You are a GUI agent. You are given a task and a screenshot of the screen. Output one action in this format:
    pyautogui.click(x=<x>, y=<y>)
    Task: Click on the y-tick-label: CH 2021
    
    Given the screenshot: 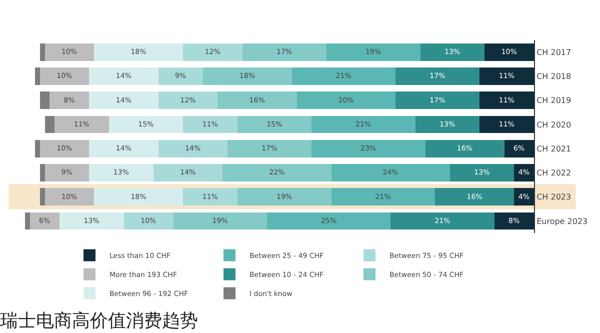 What is the action you would take?
    pyautogui.click(x=554, y=149)
    